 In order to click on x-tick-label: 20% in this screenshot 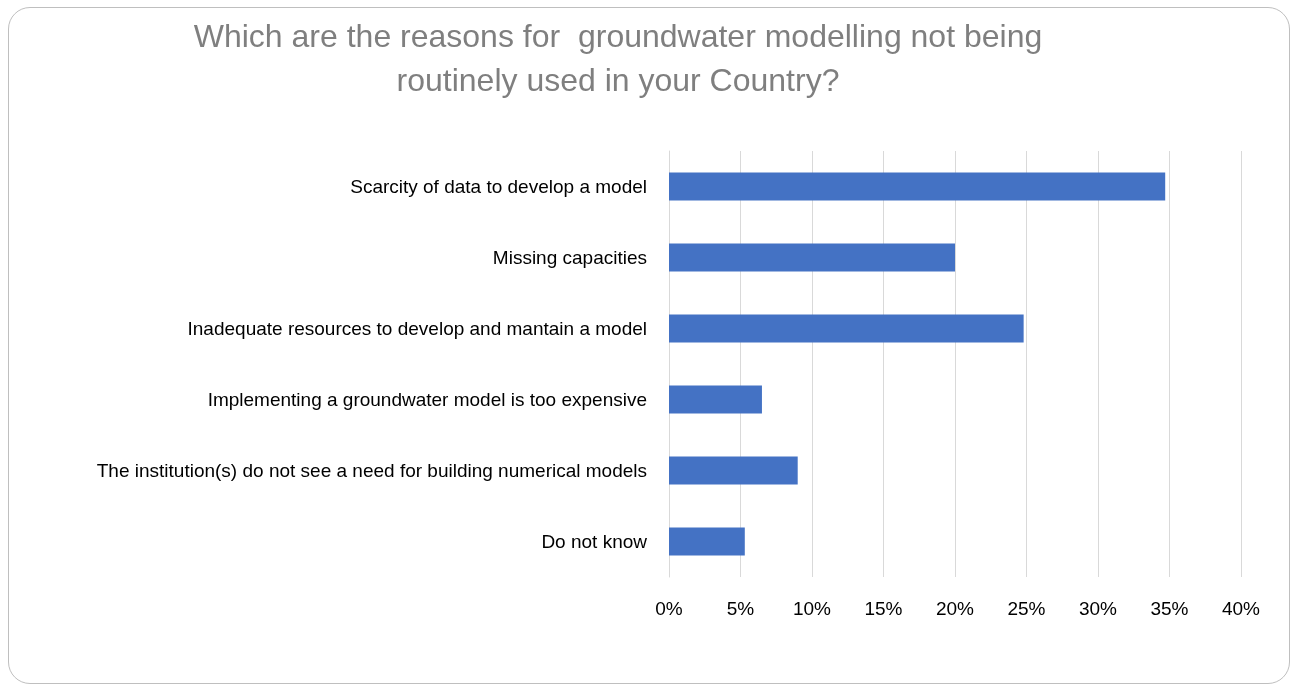, I will do `click(955, 608)`.